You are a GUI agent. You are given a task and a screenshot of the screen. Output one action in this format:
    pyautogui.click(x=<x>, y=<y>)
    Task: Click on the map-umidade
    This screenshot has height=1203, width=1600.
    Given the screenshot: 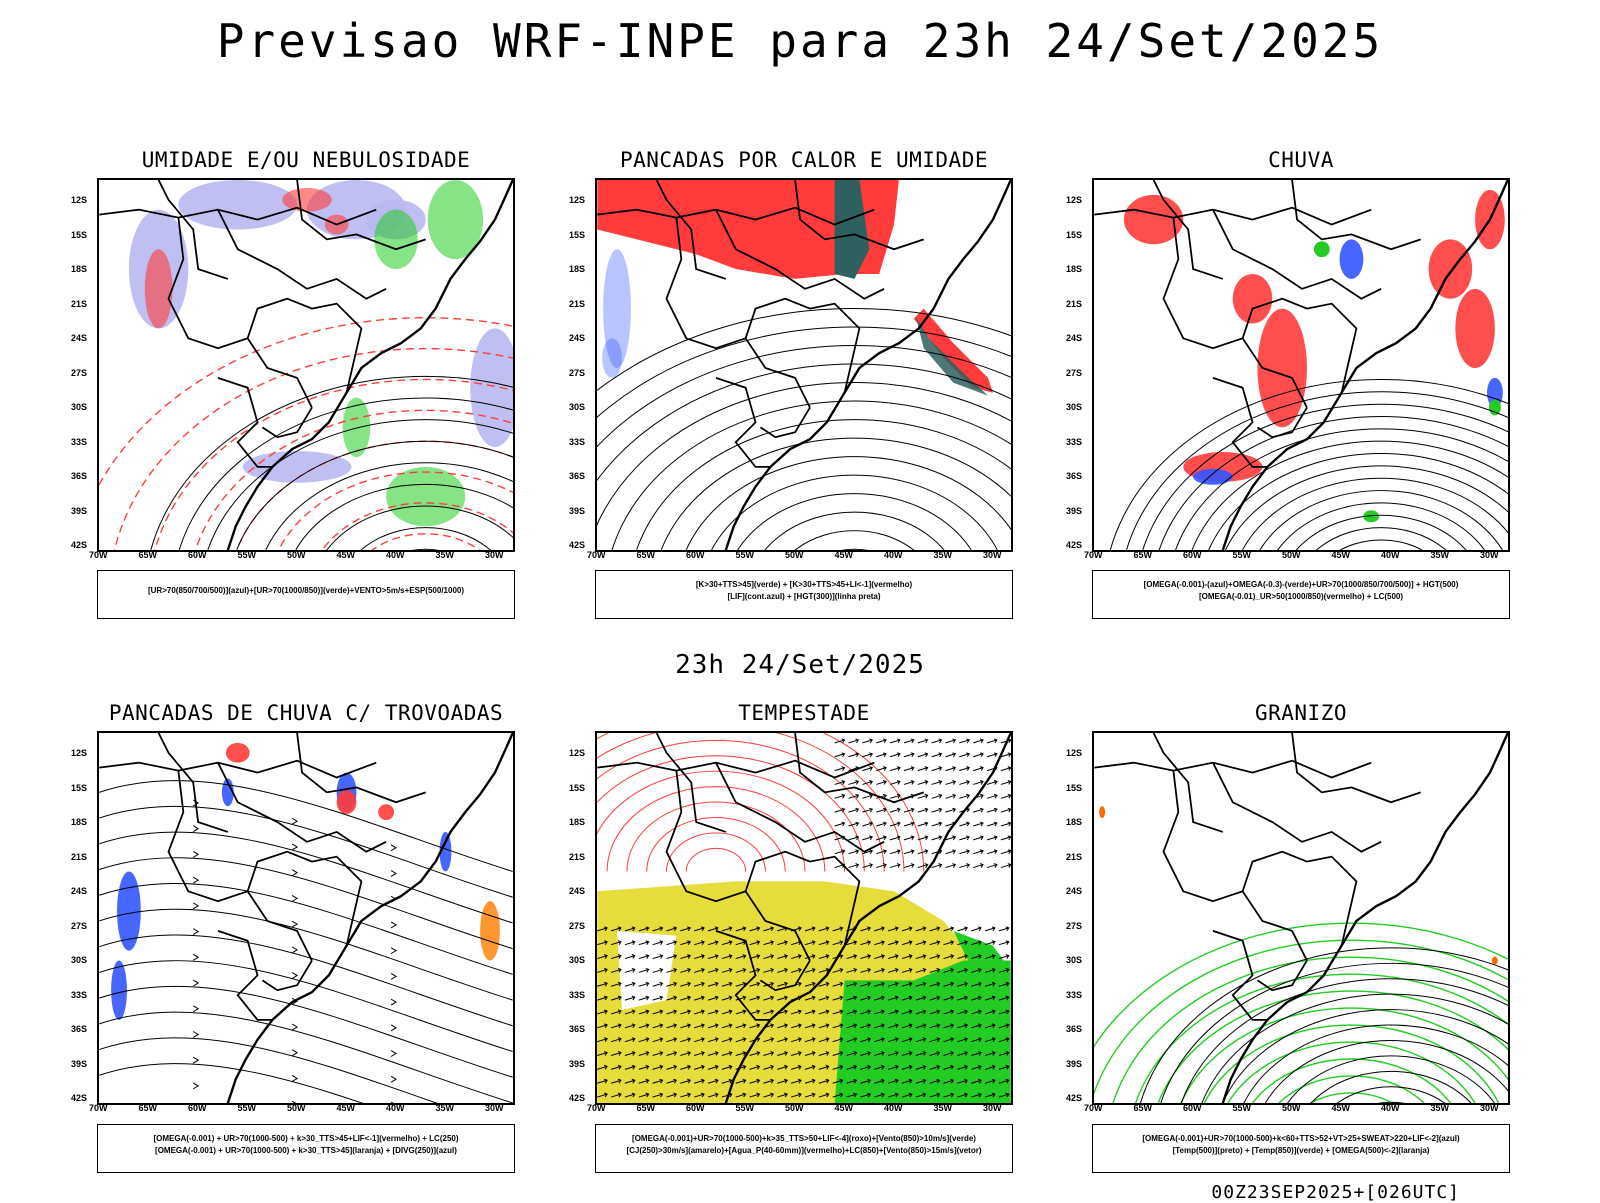 What is the action you would take?
    pyautogui.click(x=306, y=365)
    